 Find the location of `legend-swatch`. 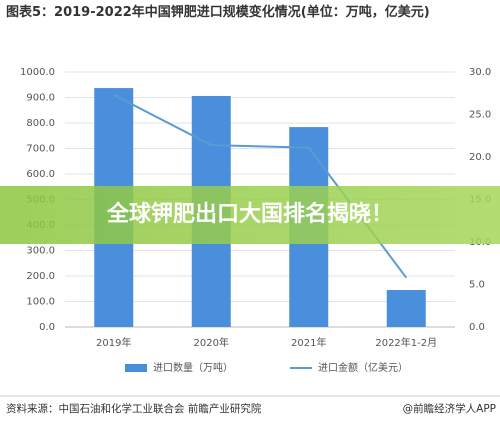

legend-swatch is located at coordinates (136, 368).